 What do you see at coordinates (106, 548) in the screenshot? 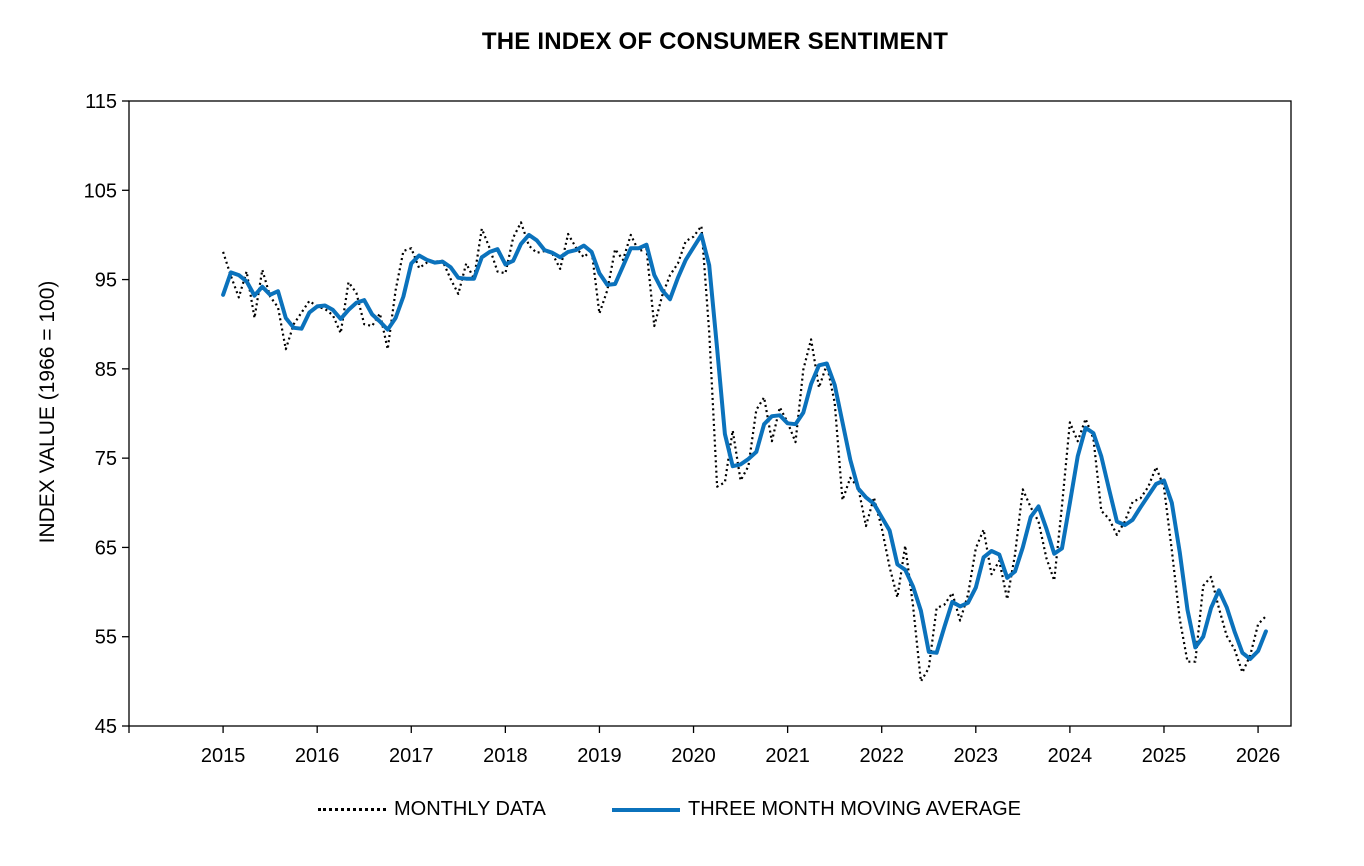
I see `y-tick-label: 65` at bounding box center [106, 548].